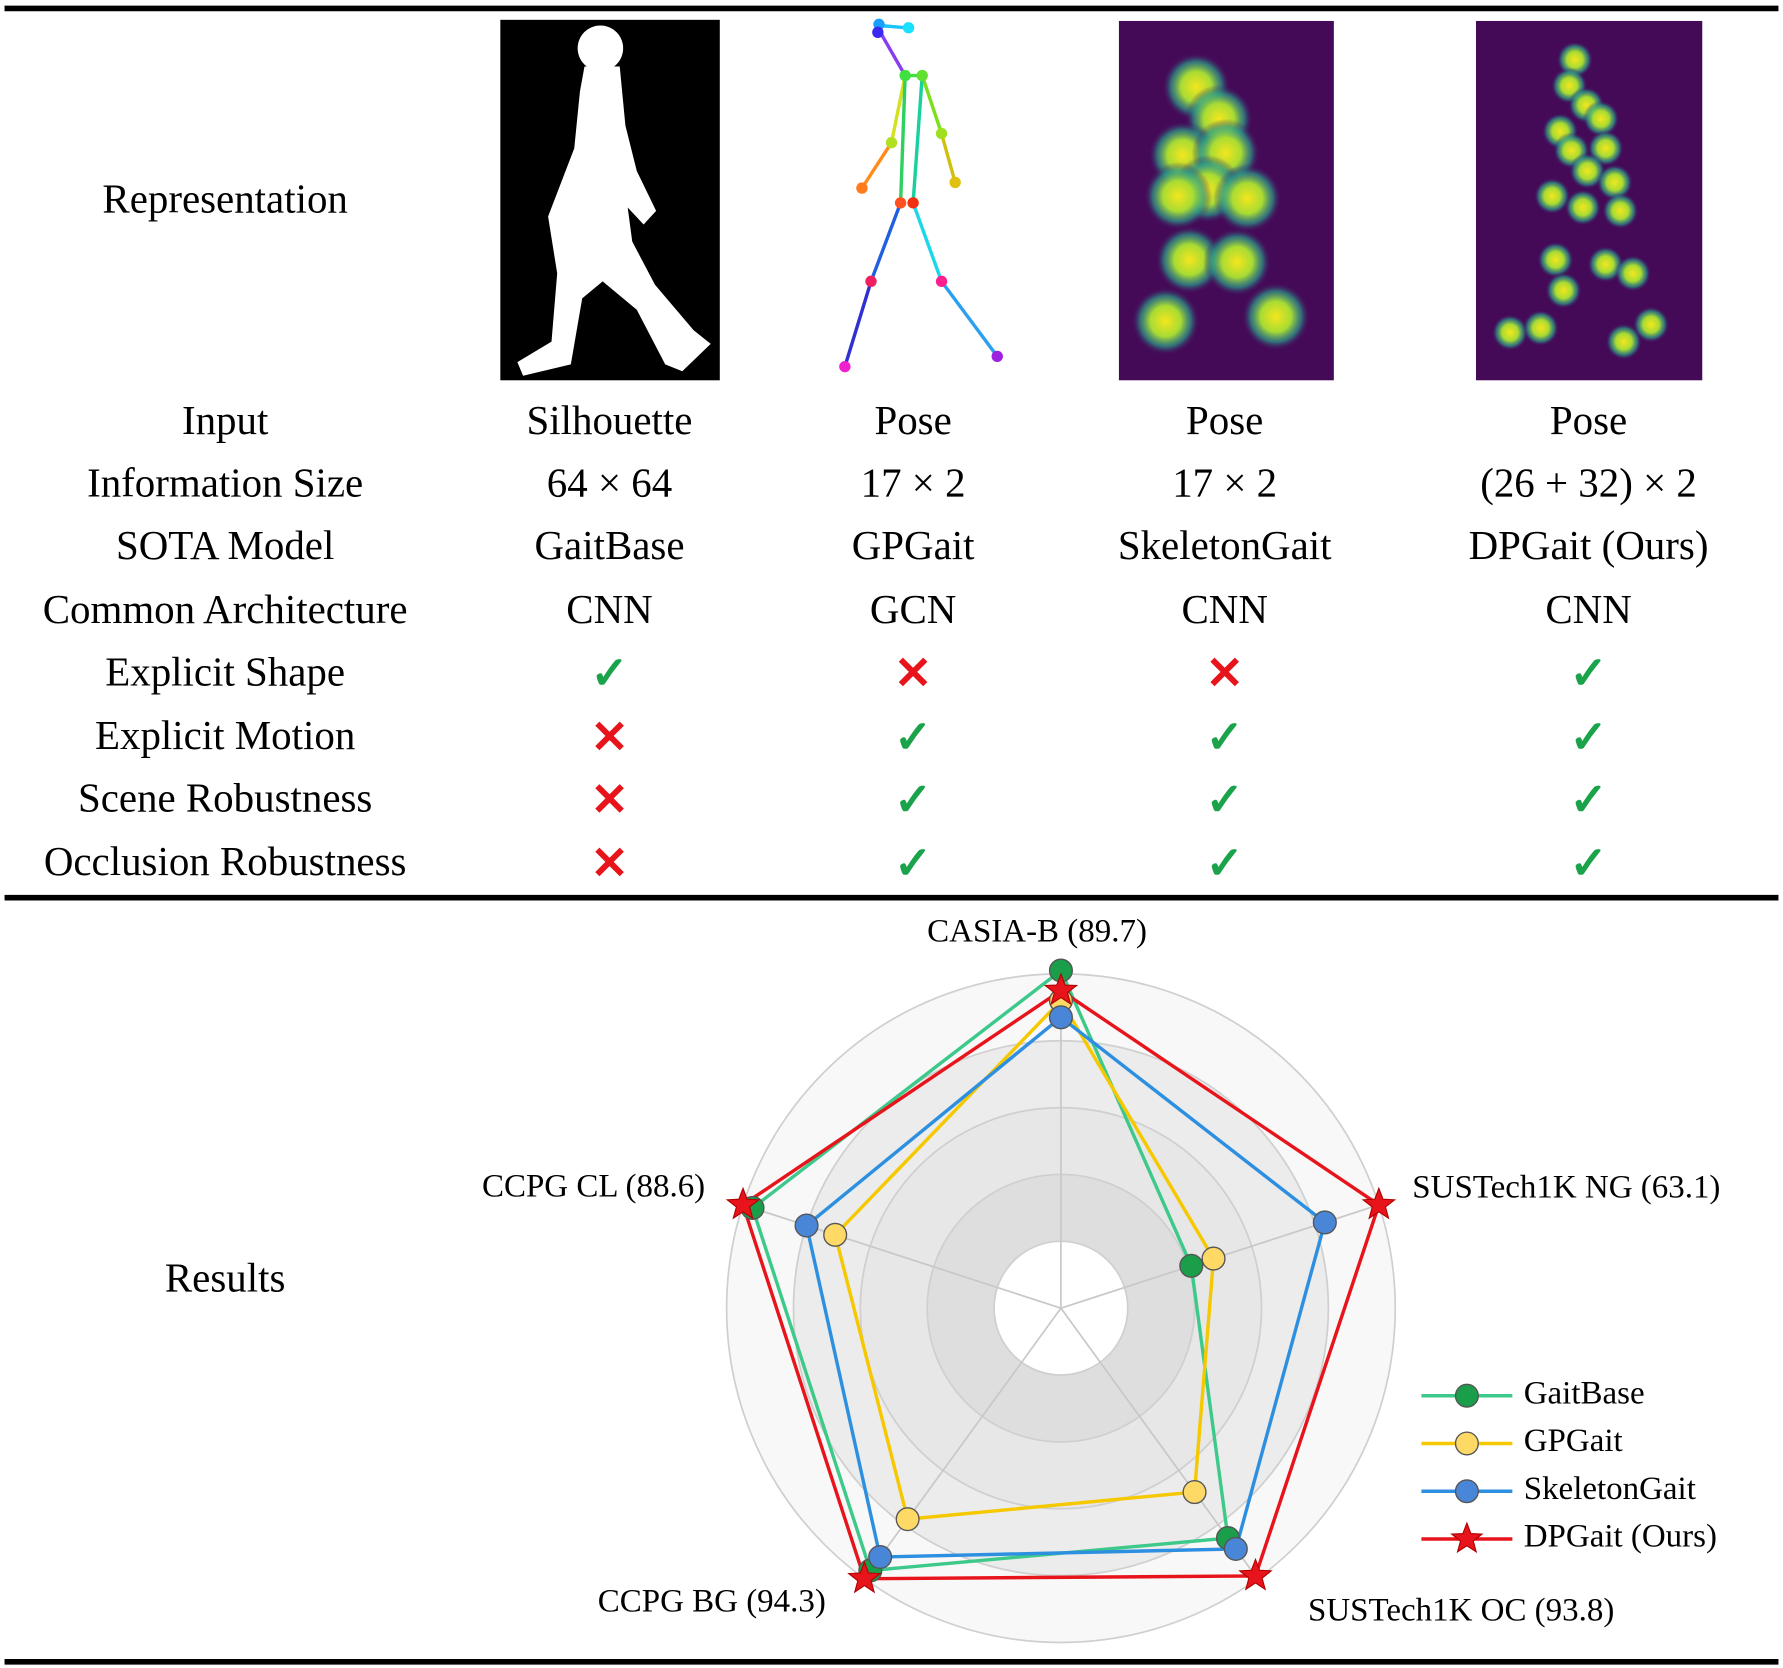 The width and height of the screenshot is (1783, 1668). I want to click on legend-label: SkeletonGait, so click(1610, 1489).